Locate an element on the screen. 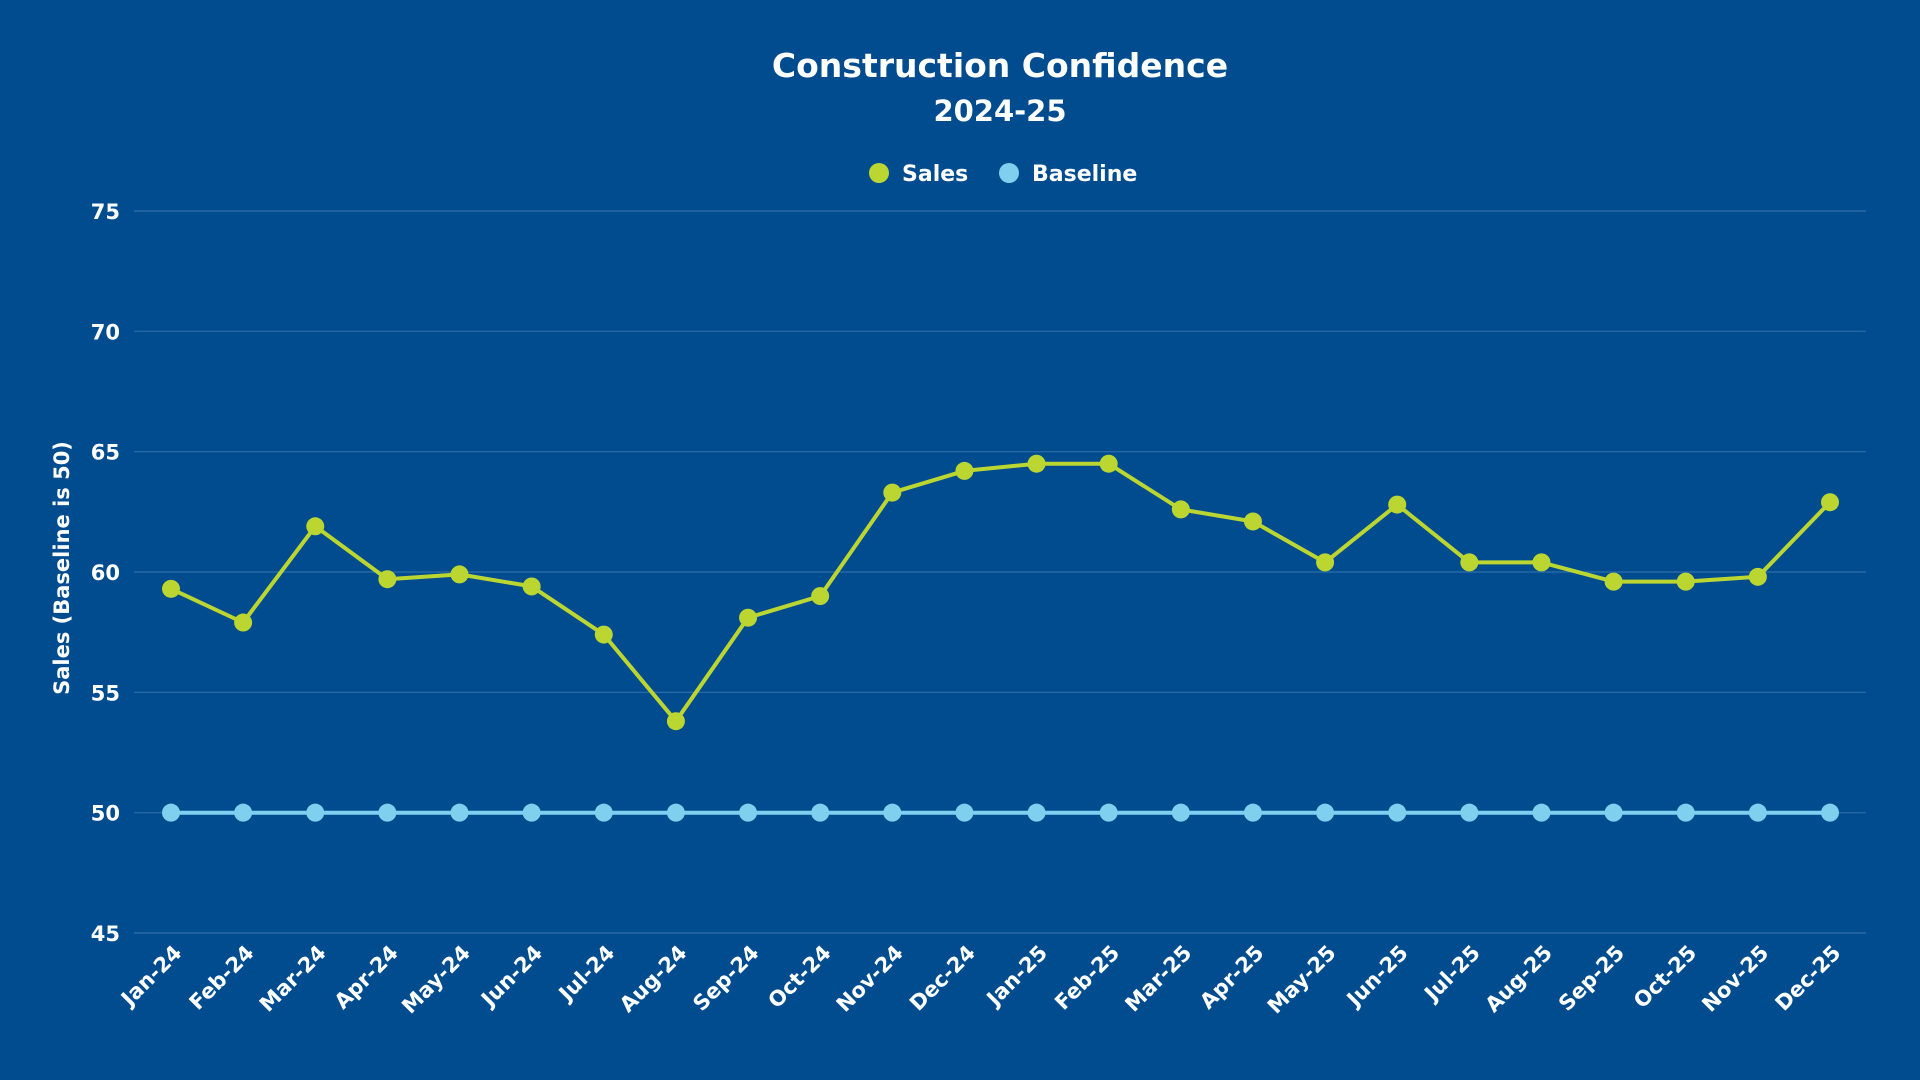  y-tick-label: 65 is located at coordinates (105, 453).